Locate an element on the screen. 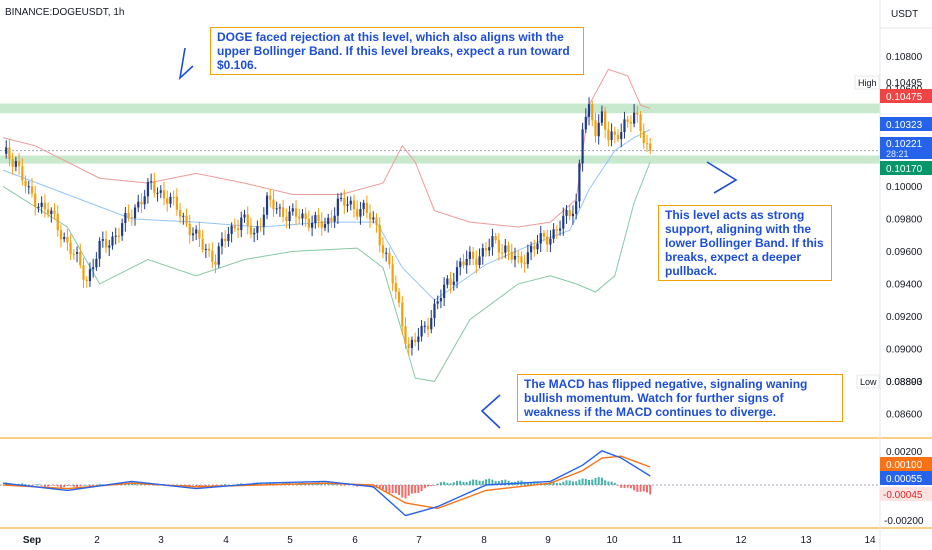 Image resolution: width=932 pixels, height=550 pixels. macd-signal-line is located at coordinates (326, 482).